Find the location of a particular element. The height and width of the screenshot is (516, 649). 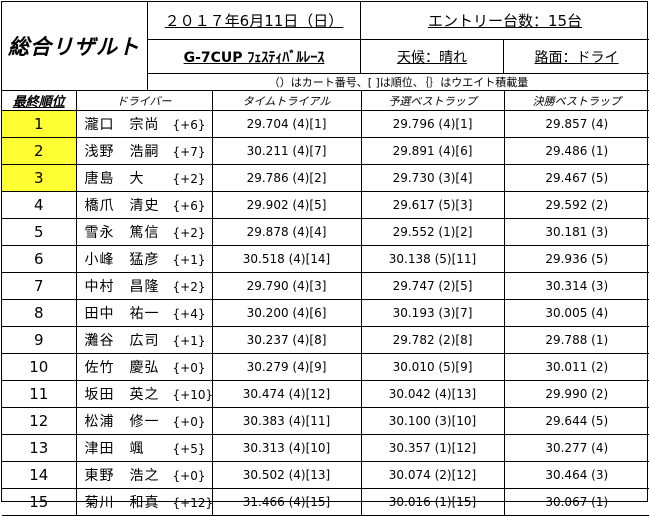

qualifying-best-lap-cell: 30.138 (5)[11] is located at coordinates (432, 259).